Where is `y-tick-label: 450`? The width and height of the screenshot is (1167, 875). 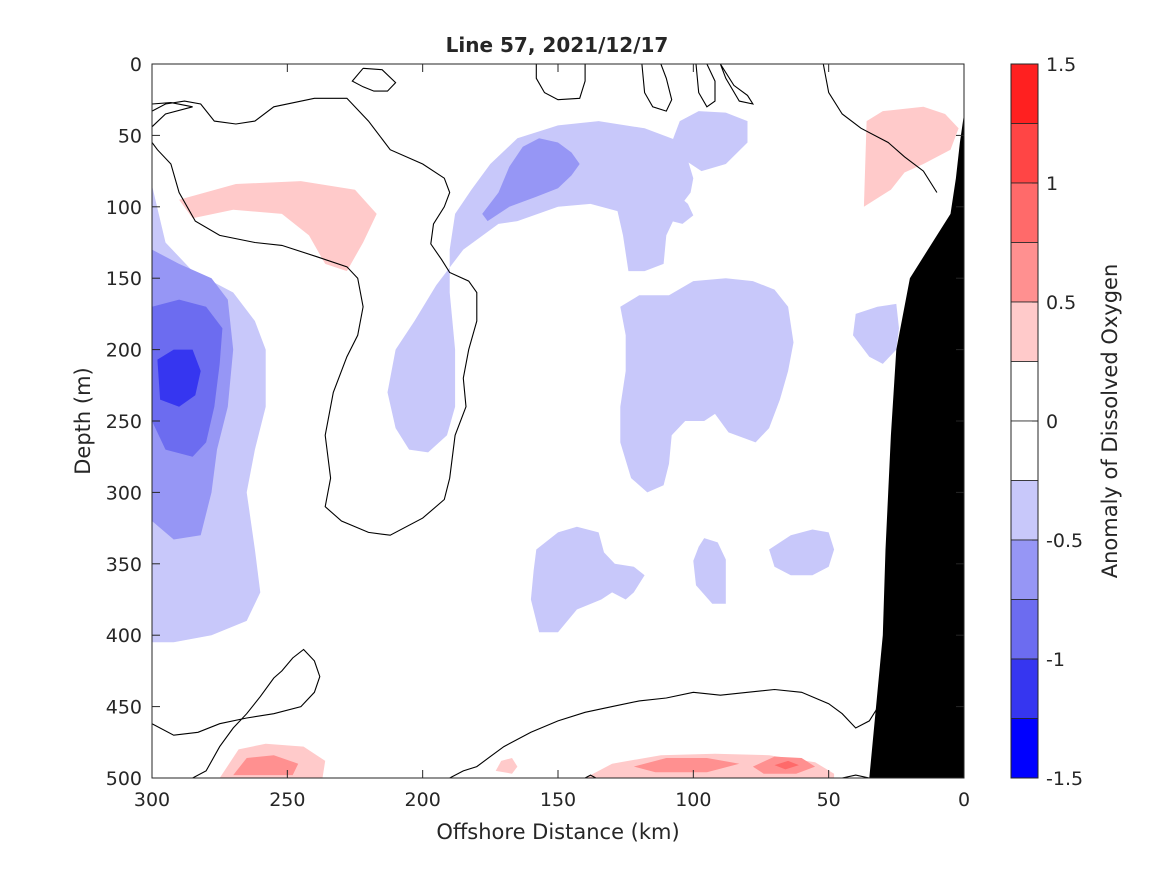
y-tick-label: 450 is located at coordinates (124, 708).